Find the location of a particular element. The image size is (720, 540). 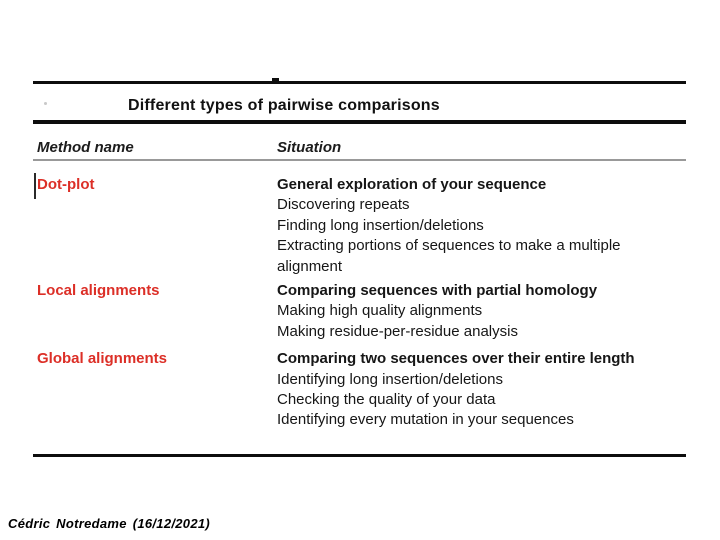

rule-notch-artifact is located at coordinates (275, 80).